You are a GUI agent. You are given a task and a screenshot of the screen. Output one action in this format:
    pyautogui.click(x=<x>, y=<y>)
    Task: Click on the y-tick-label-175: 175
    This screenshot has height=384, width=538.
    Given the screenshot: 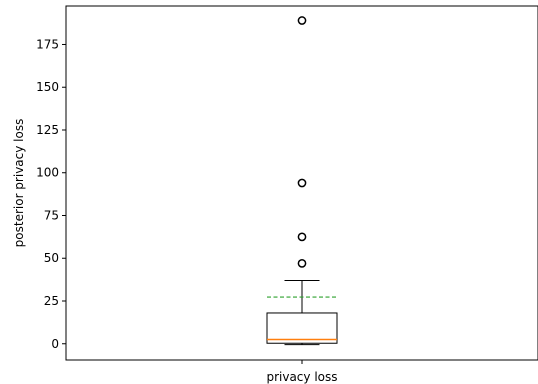 What is the action you would take?
    pyautogui.click(x=47, y=44)
    